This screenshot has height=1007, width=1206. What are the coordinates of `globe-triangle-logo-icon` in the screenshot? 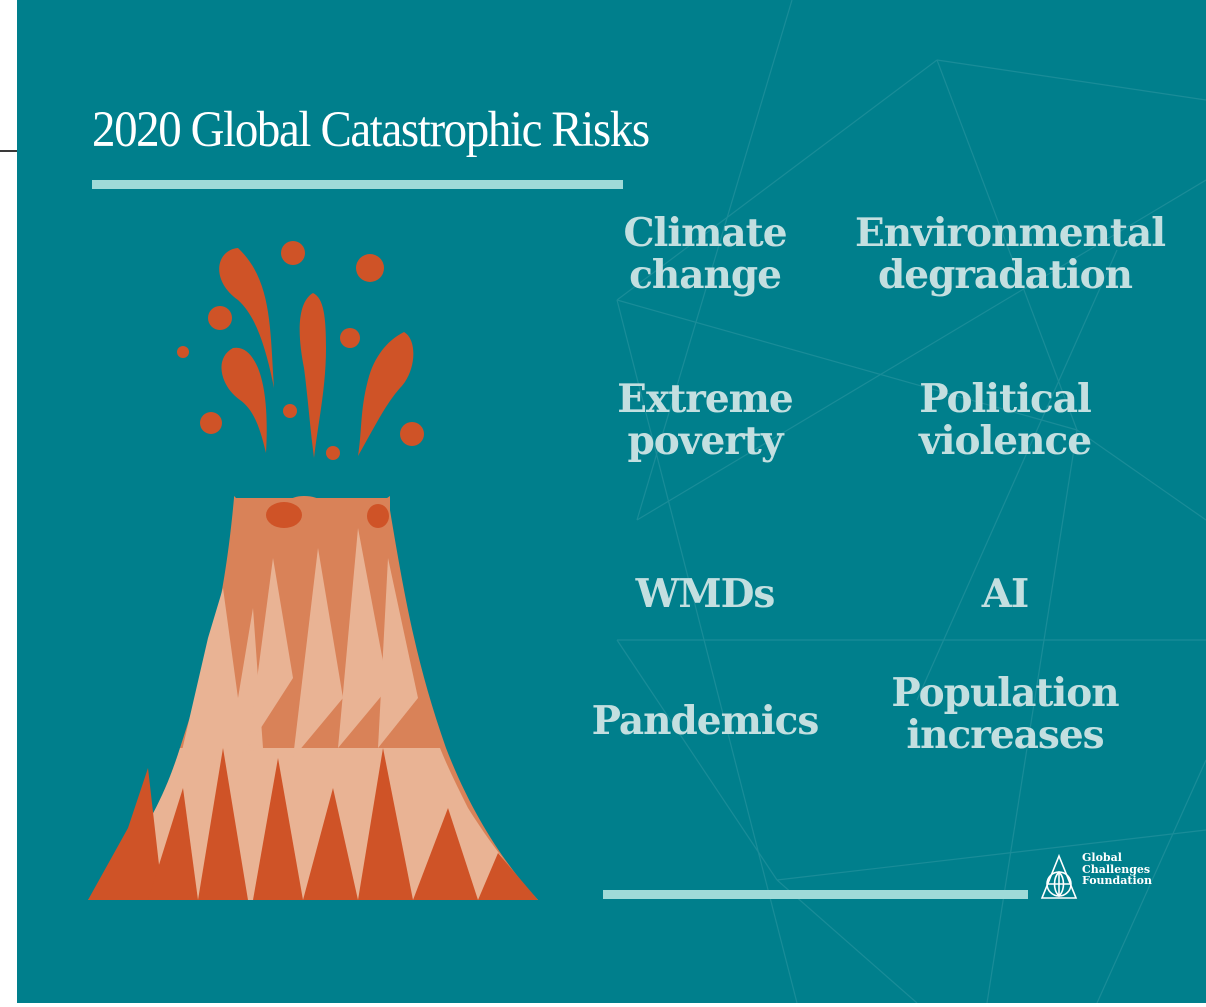 It's located at (1059, 876).